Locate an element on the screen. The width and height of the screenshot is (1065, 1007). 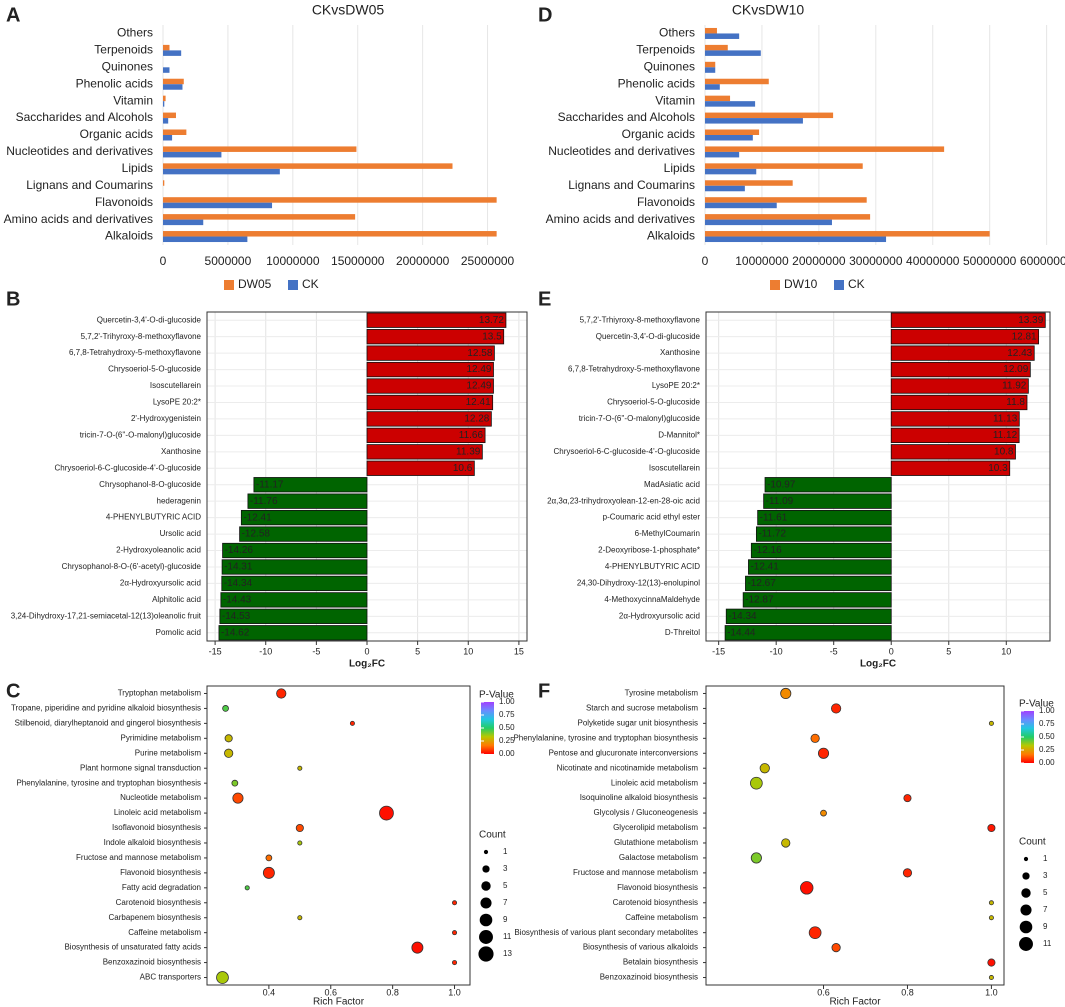
category-label: Quercetin-3,4'-O-di-glucoside is located at coordinates (648, 336).